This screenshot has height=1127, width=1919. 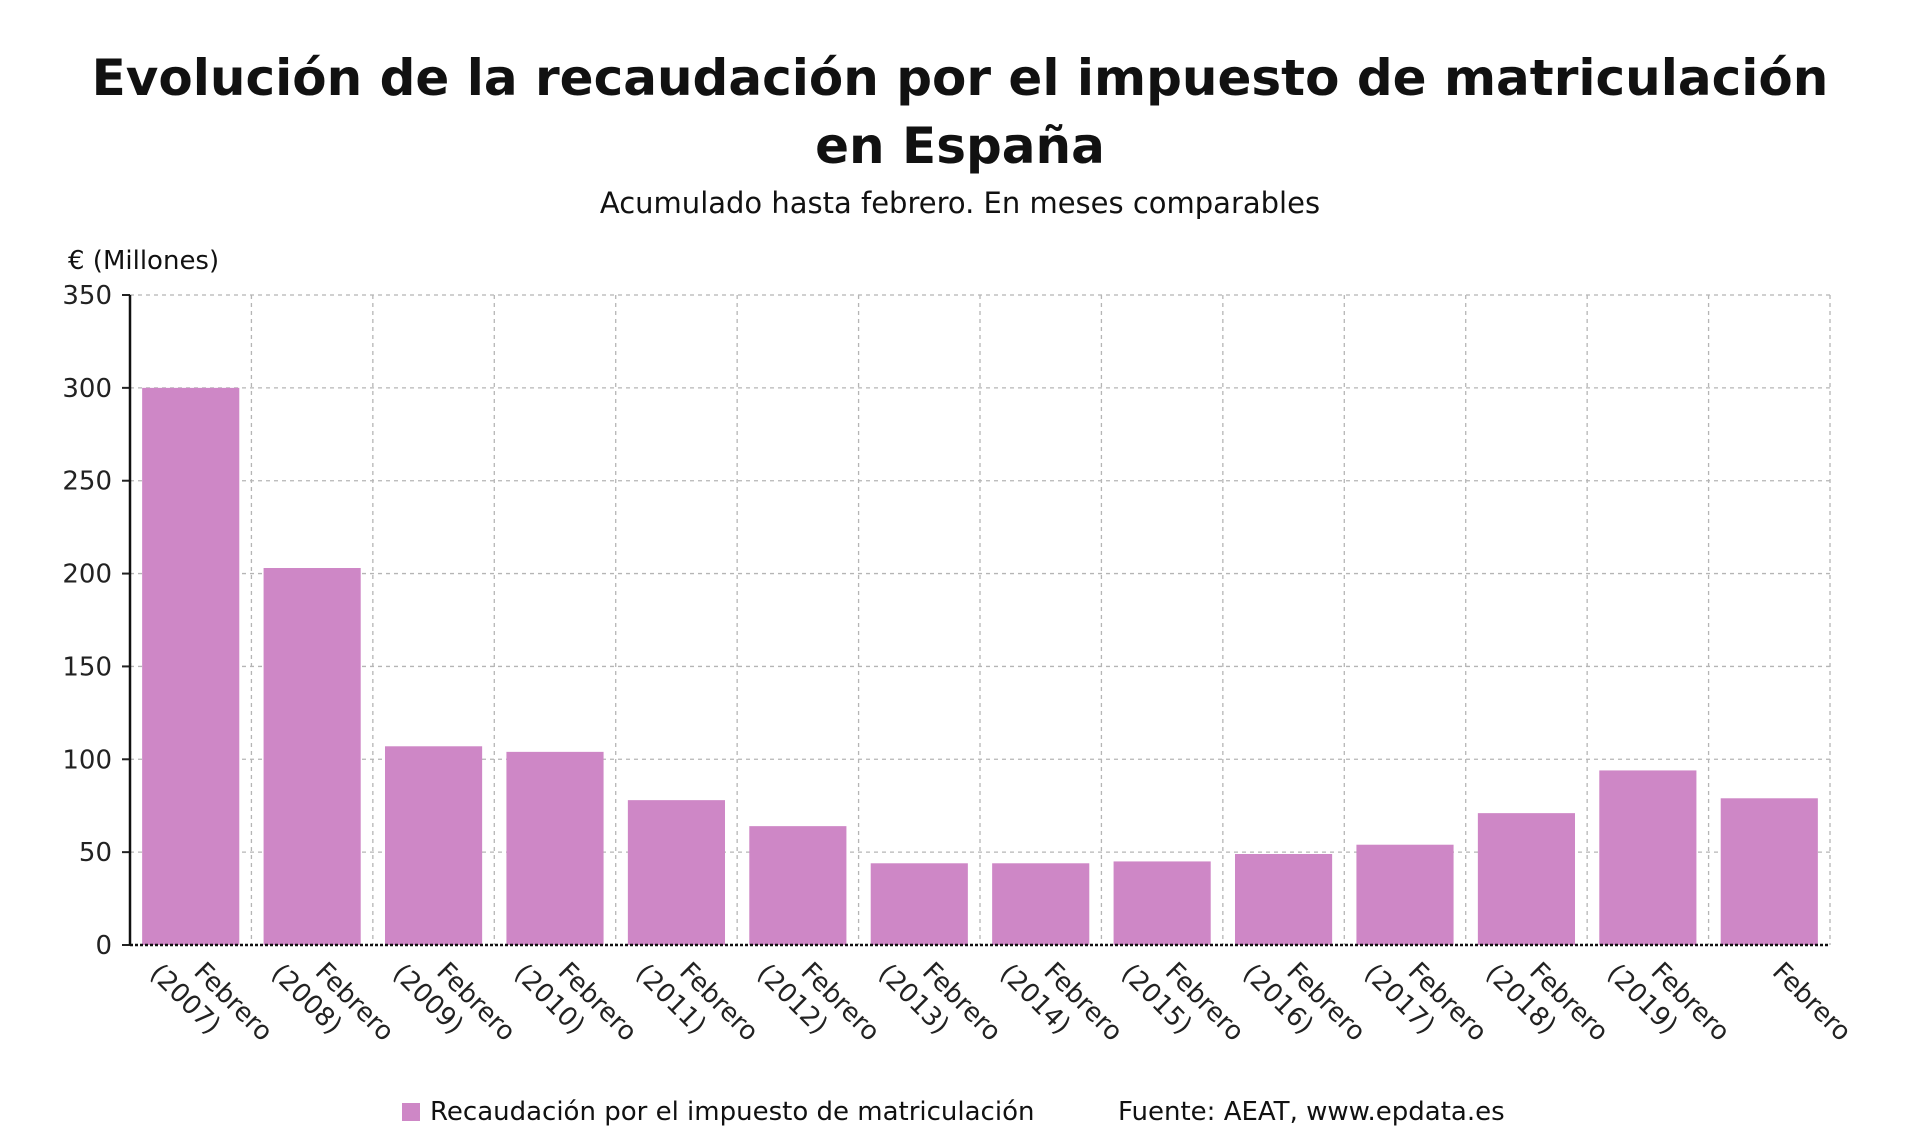 What do you see at coordinates (87, 389) in the screenshot?
I see `y-tick-label: 300` at bounding box center [87, 389].